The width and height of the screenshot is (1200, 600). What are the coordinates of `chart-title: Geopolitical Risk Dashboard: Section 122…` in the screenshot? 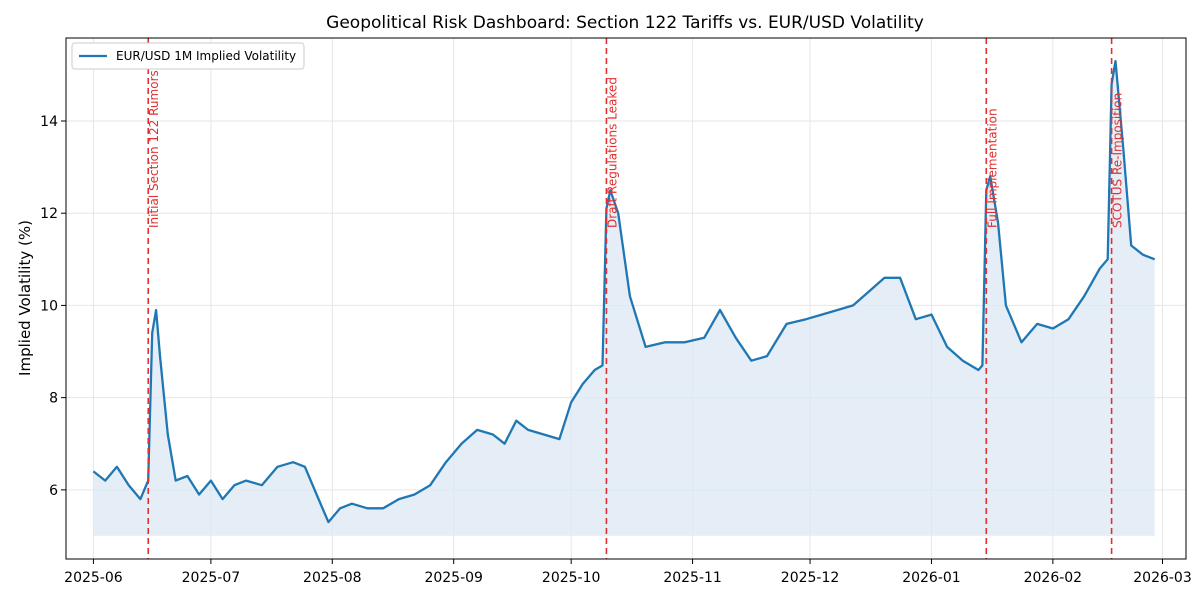 It's located at (625, 23).